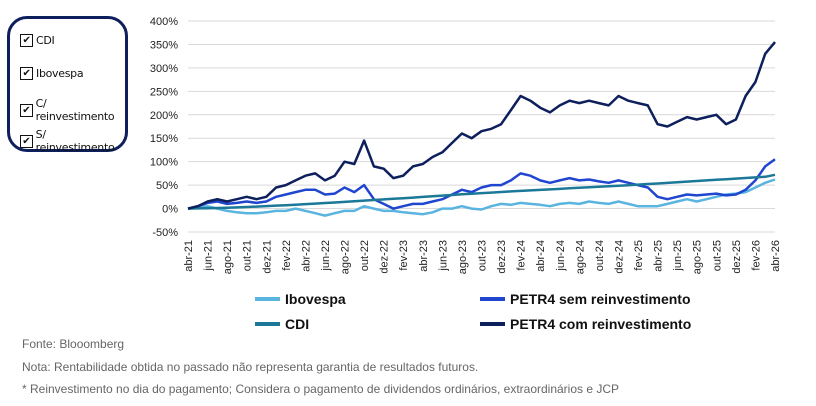 The width and height of the screenshot is (816, 406). I want to click on x-tick-label: dez-24, so click(619, 257).